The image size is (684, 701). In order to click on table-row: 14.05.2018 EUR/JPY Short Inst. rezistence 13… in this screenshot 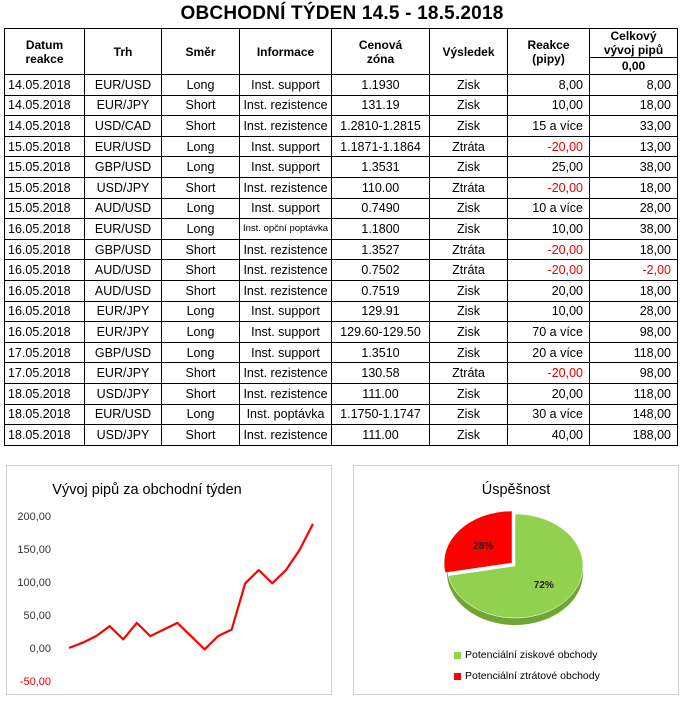, I will do `click(341, 105)`.